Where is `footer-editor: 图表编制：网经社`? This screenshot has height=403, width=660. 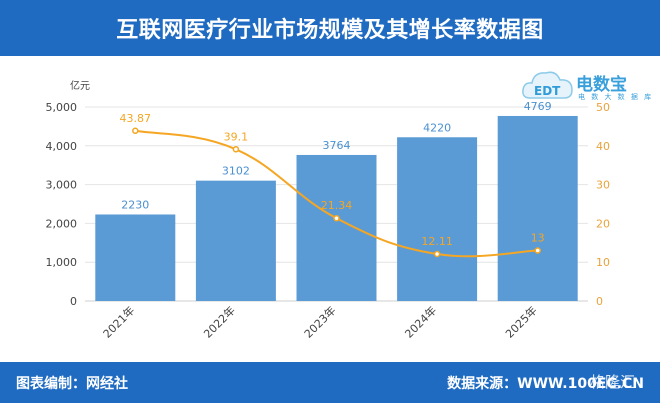
footer-editor: 图表编制：网经社 is located at coordinates (72, 383).